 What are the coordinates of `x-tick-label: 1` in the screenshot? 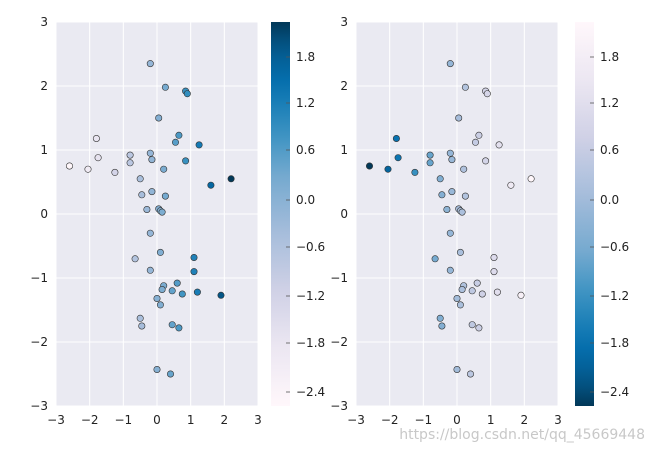 It's located at (191, 420).